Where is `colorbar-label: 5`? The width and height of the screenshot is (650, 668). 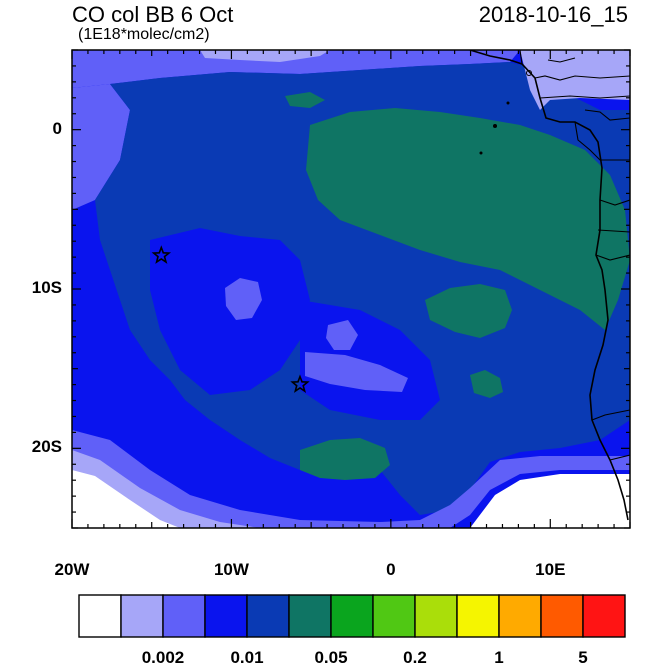
colorbar-label: 5 is located at coordinates (583, 657).